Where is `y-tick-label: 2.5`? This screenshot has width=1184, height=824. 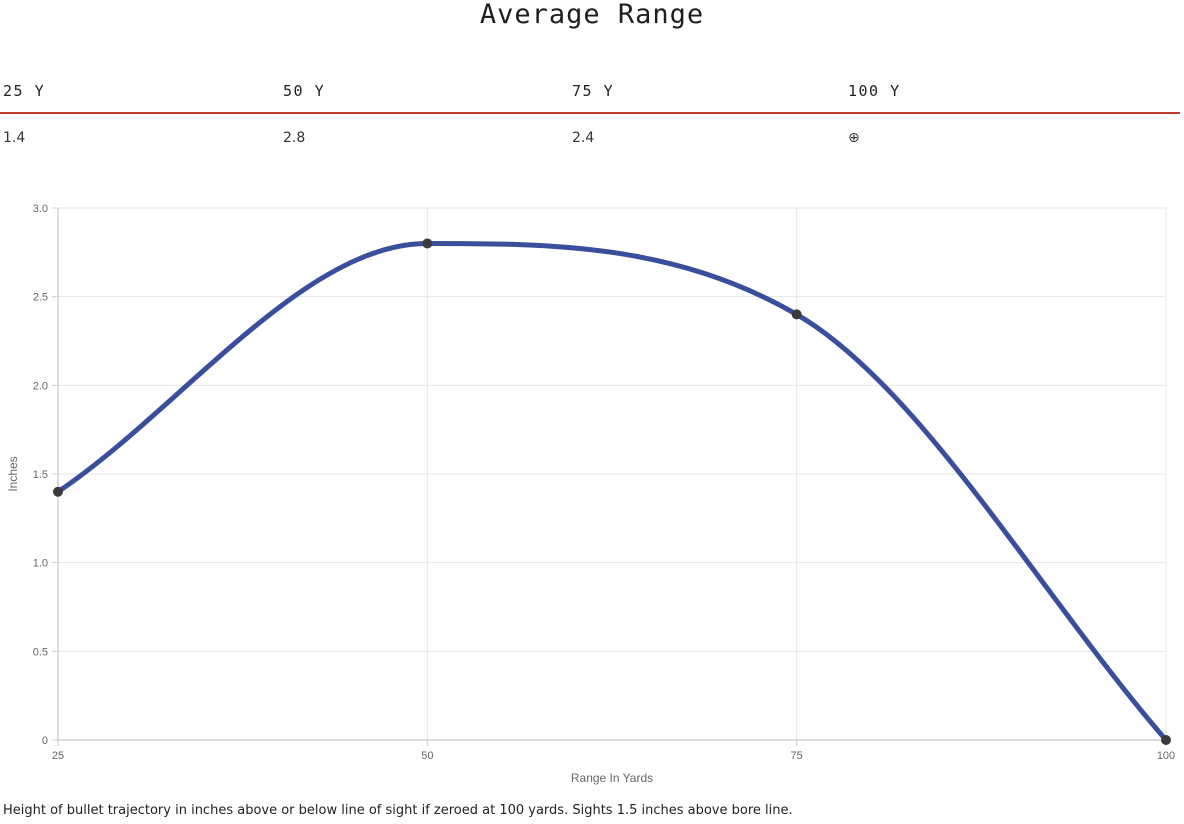
y-tick-label: 2.5 is located at coordinates (40, 298).